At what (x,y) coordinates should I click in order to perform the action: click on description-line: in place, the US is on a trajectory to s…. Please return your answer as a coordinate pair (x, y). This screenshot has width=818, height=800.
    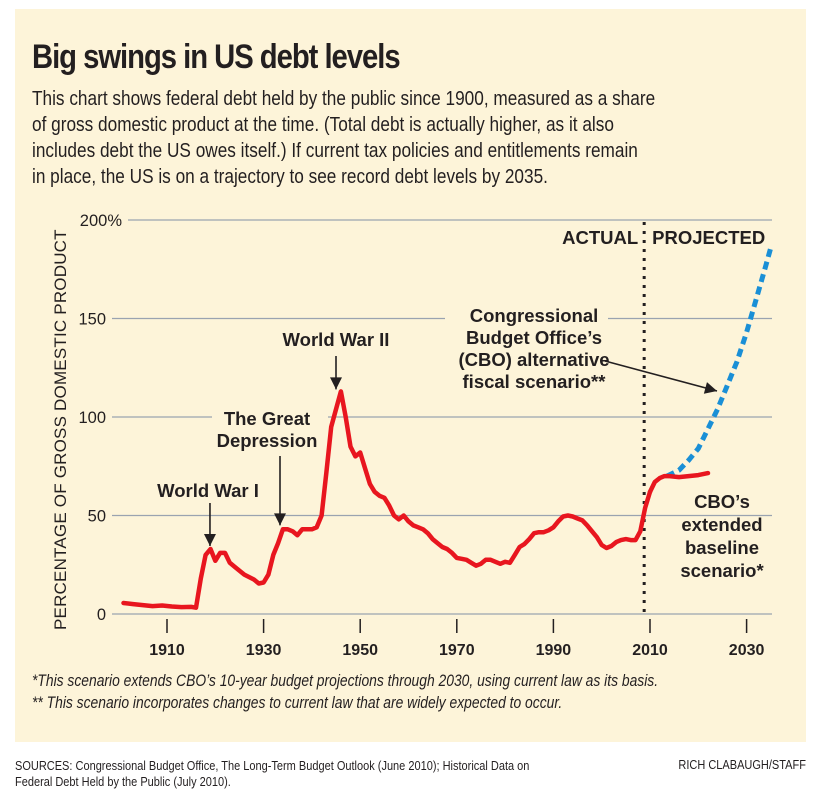
    Looking at the image, I should click on (290, 176).